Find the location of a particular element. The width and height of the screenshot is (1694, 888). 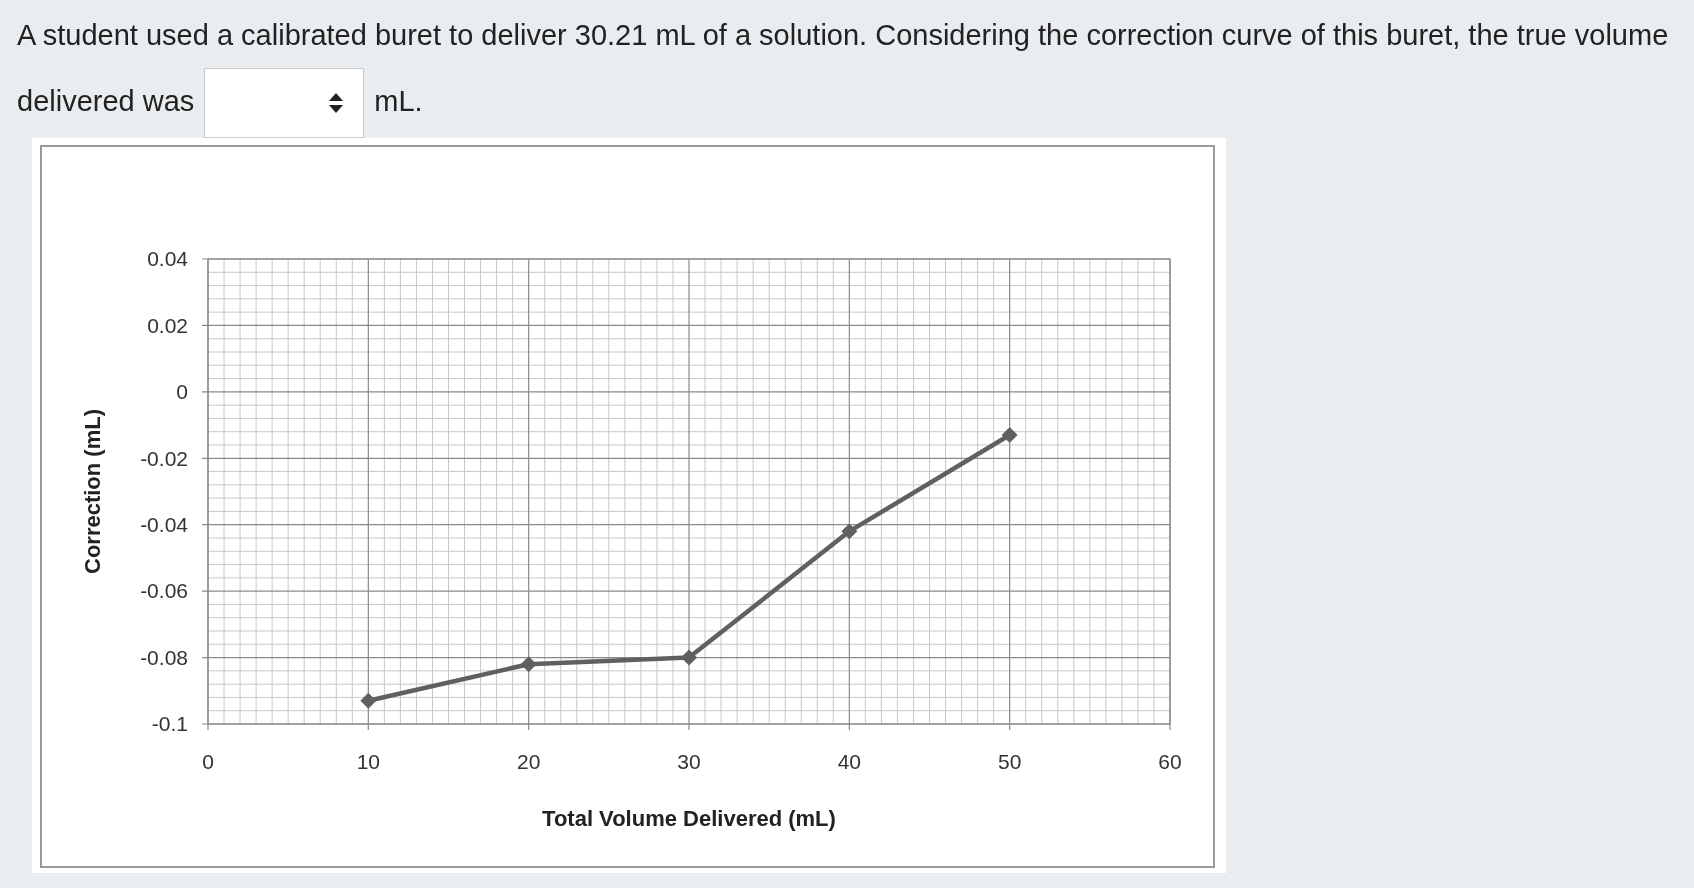

y-tick-label: -0.06 is located at coordinates (164, 591).